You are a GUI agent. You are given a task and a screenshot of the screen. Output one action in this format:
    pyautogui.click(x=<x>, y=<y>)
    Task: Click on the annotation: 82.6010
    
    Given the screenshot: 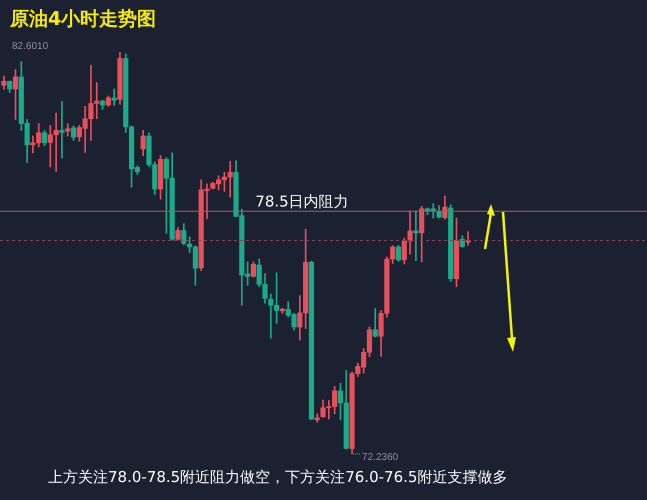 What is the action you would take?
    pyautogui.click(x=30, y=46)
    